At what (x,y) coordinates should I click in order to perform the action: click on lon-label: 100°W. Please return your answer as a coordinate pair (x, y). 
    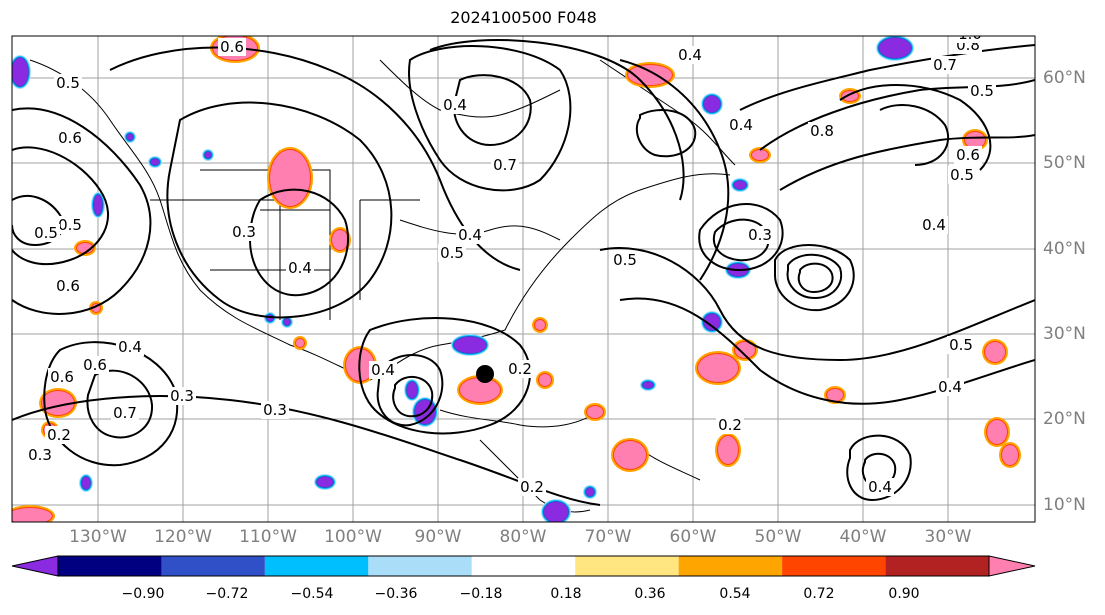
    Looking at the image, I should click on (353, 537).